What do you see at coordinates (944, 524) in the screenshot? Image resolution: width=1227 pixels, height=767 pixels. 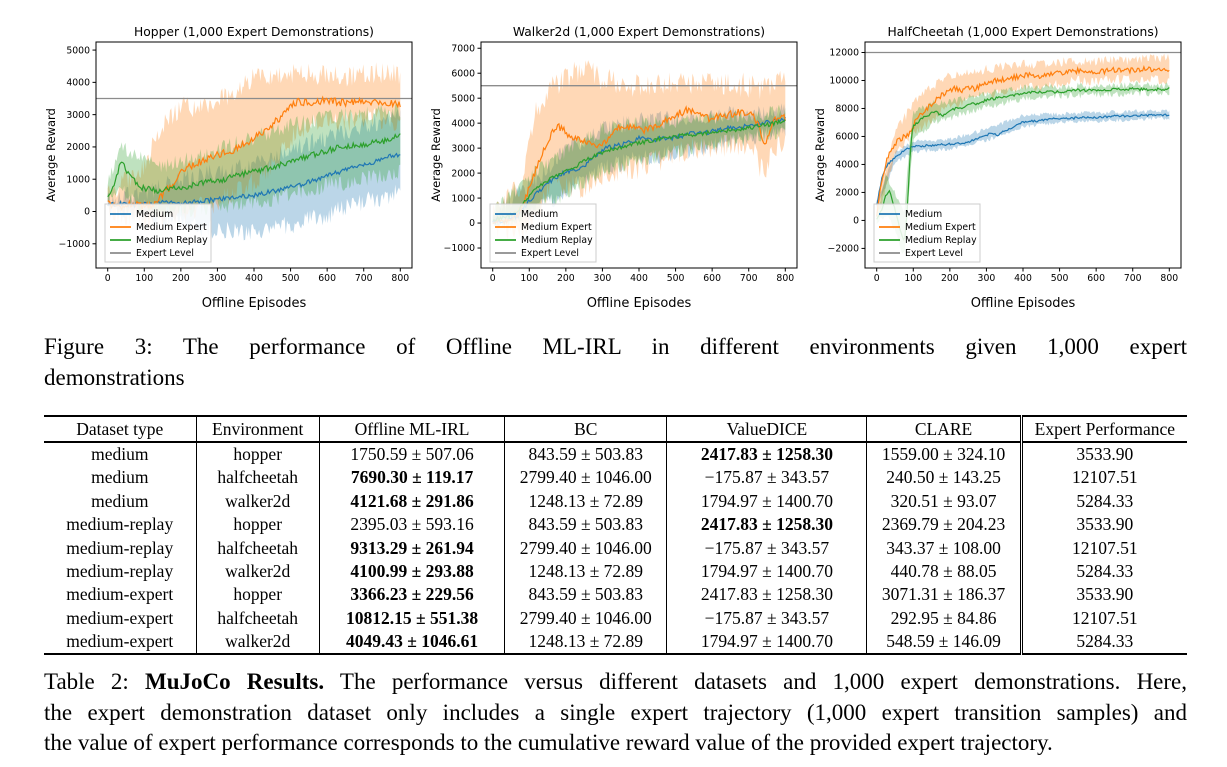 I see `table-cell: 2369.79 ± 204.23` at bounding box center [944, 524].